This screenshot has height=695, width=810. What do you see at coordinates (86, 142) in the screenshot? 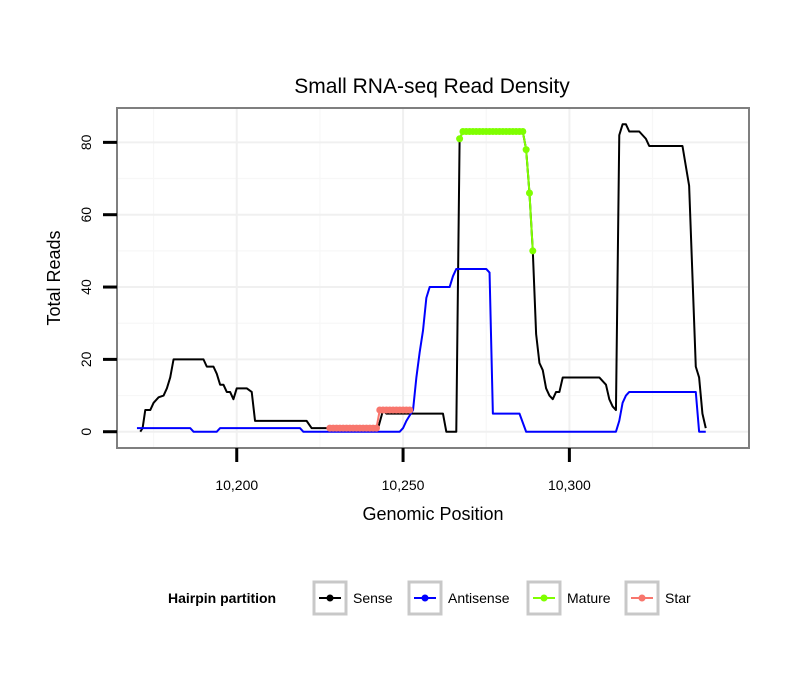
I see `y-tick-label: 80` at bounding box center [86, 142].